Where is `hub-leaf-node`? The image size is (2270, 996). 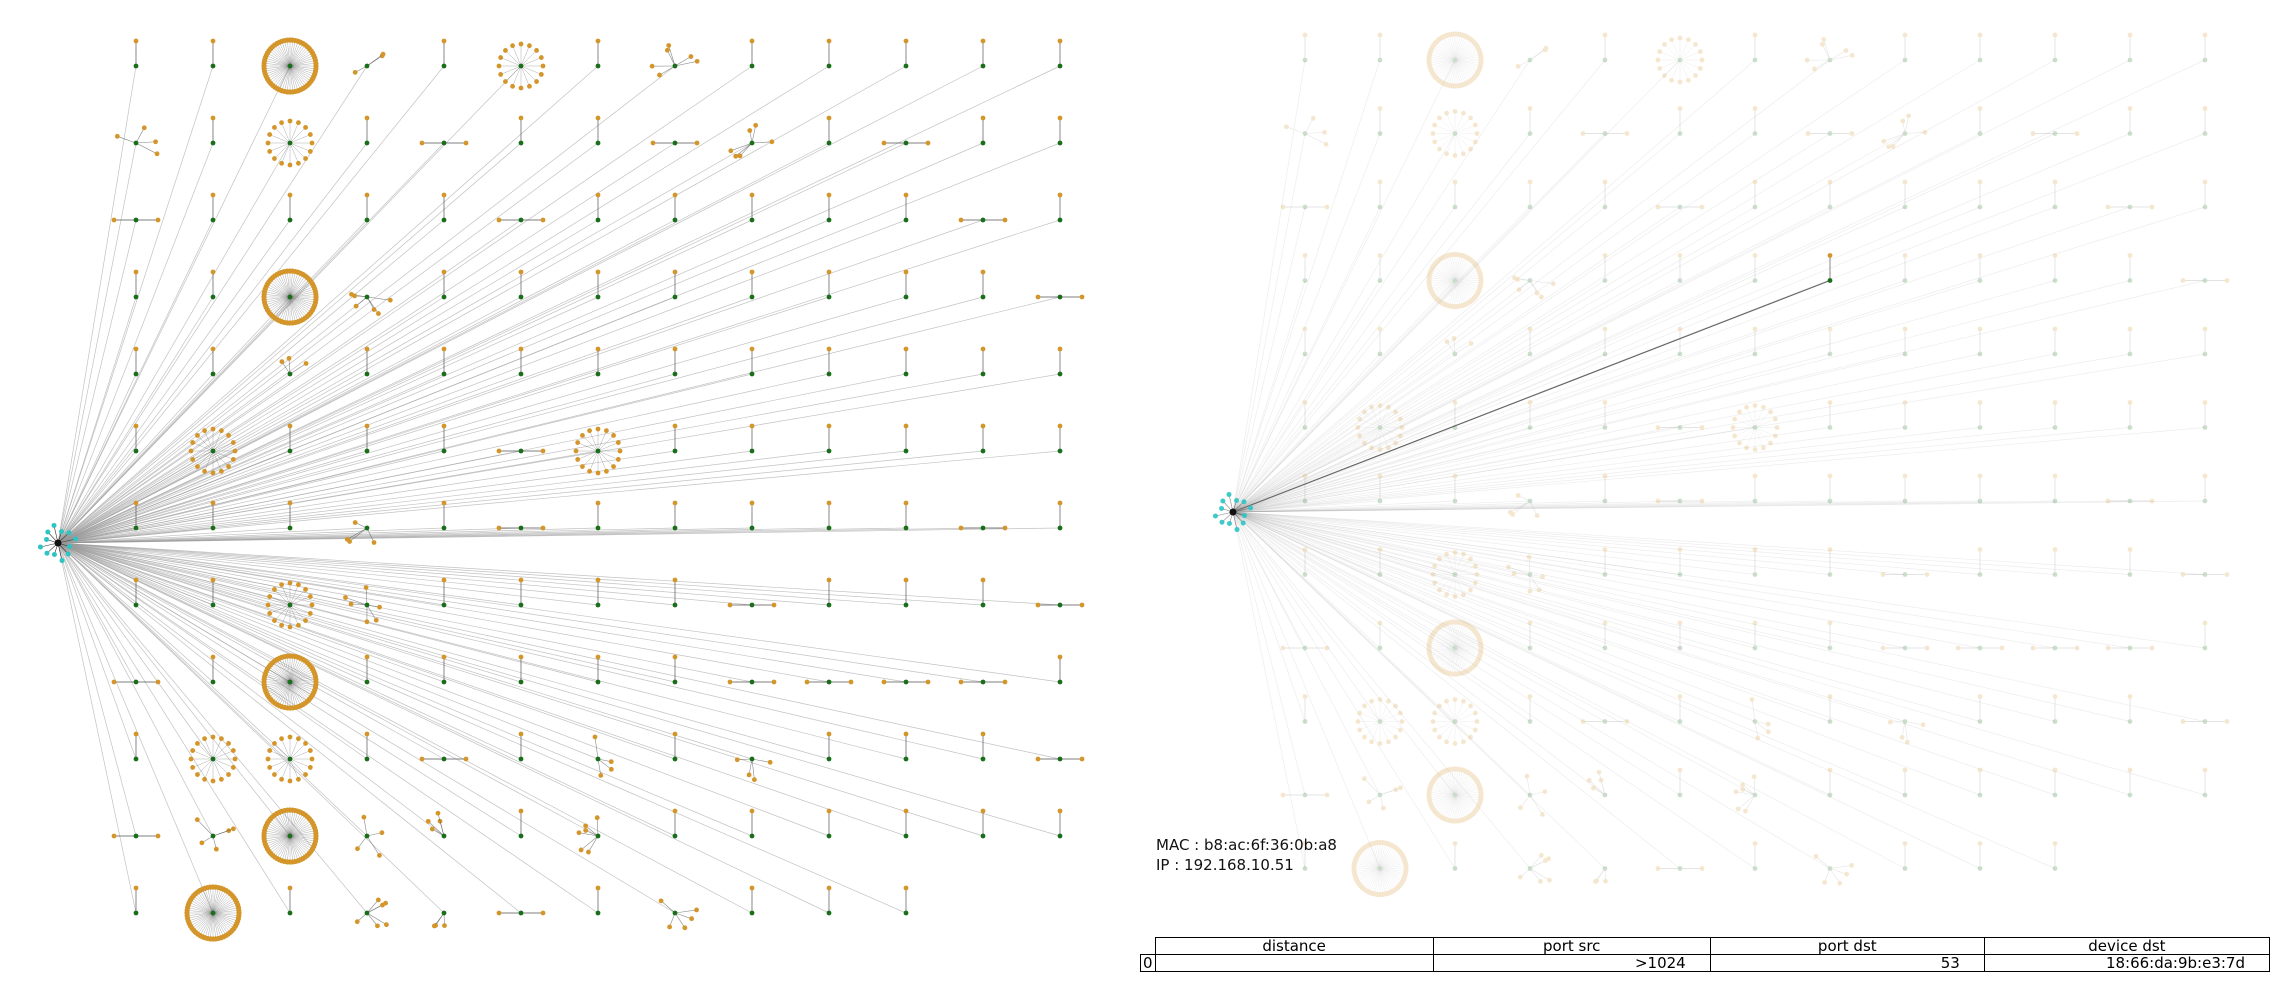
hub-leaf-node is located at coordinates (47, 539).